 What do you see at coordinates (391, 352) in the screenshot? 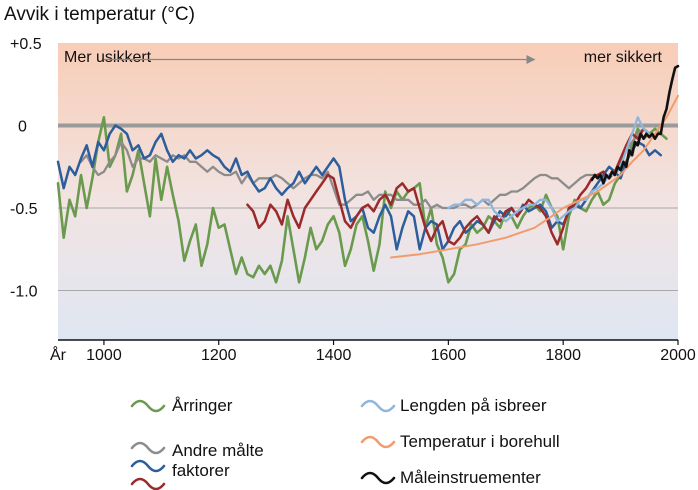
I see `x-axis-ticks: 1000 1200 1400 1600 1800 2000` at bounding box center [391, 352].